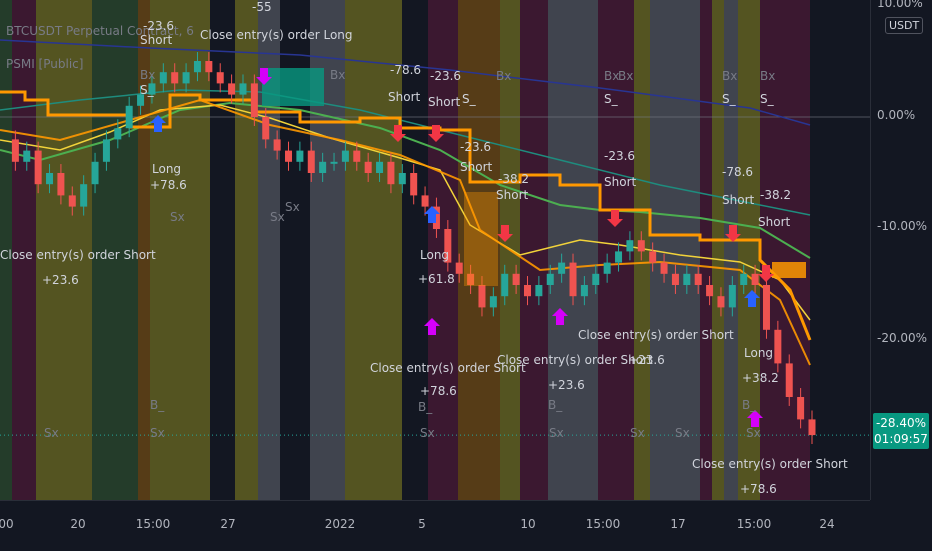 The height and width of the screenshot is (551, 932). What do you see at coordinates (901, 431) in the screenshot?
I see `current-value-tag: -28.40% 01:09:57` at bounding box center [901, 431].